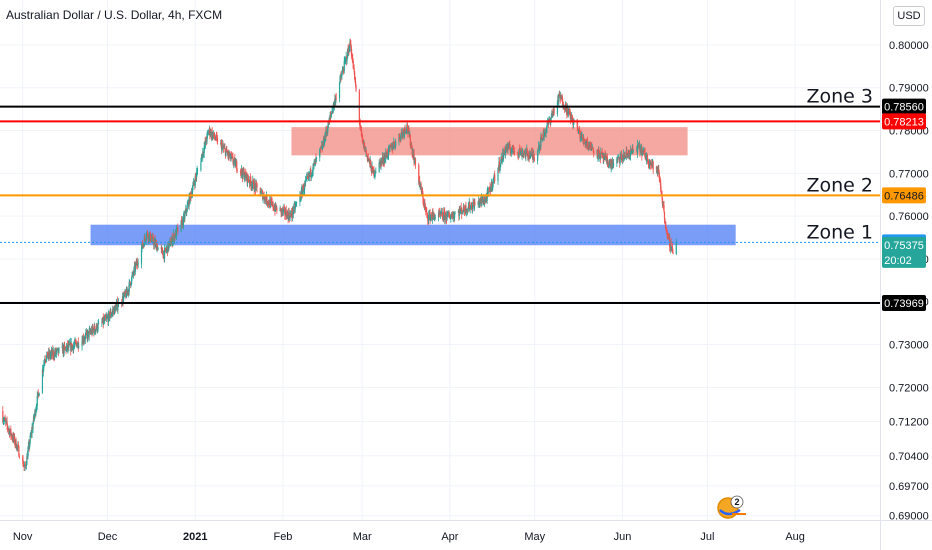 Image resolution: width=932 pixels, height=550 pixels. Describe the element at coordinates (840, 97) in the screenshot. I see `zone-3-label: Zone 3` at that location.